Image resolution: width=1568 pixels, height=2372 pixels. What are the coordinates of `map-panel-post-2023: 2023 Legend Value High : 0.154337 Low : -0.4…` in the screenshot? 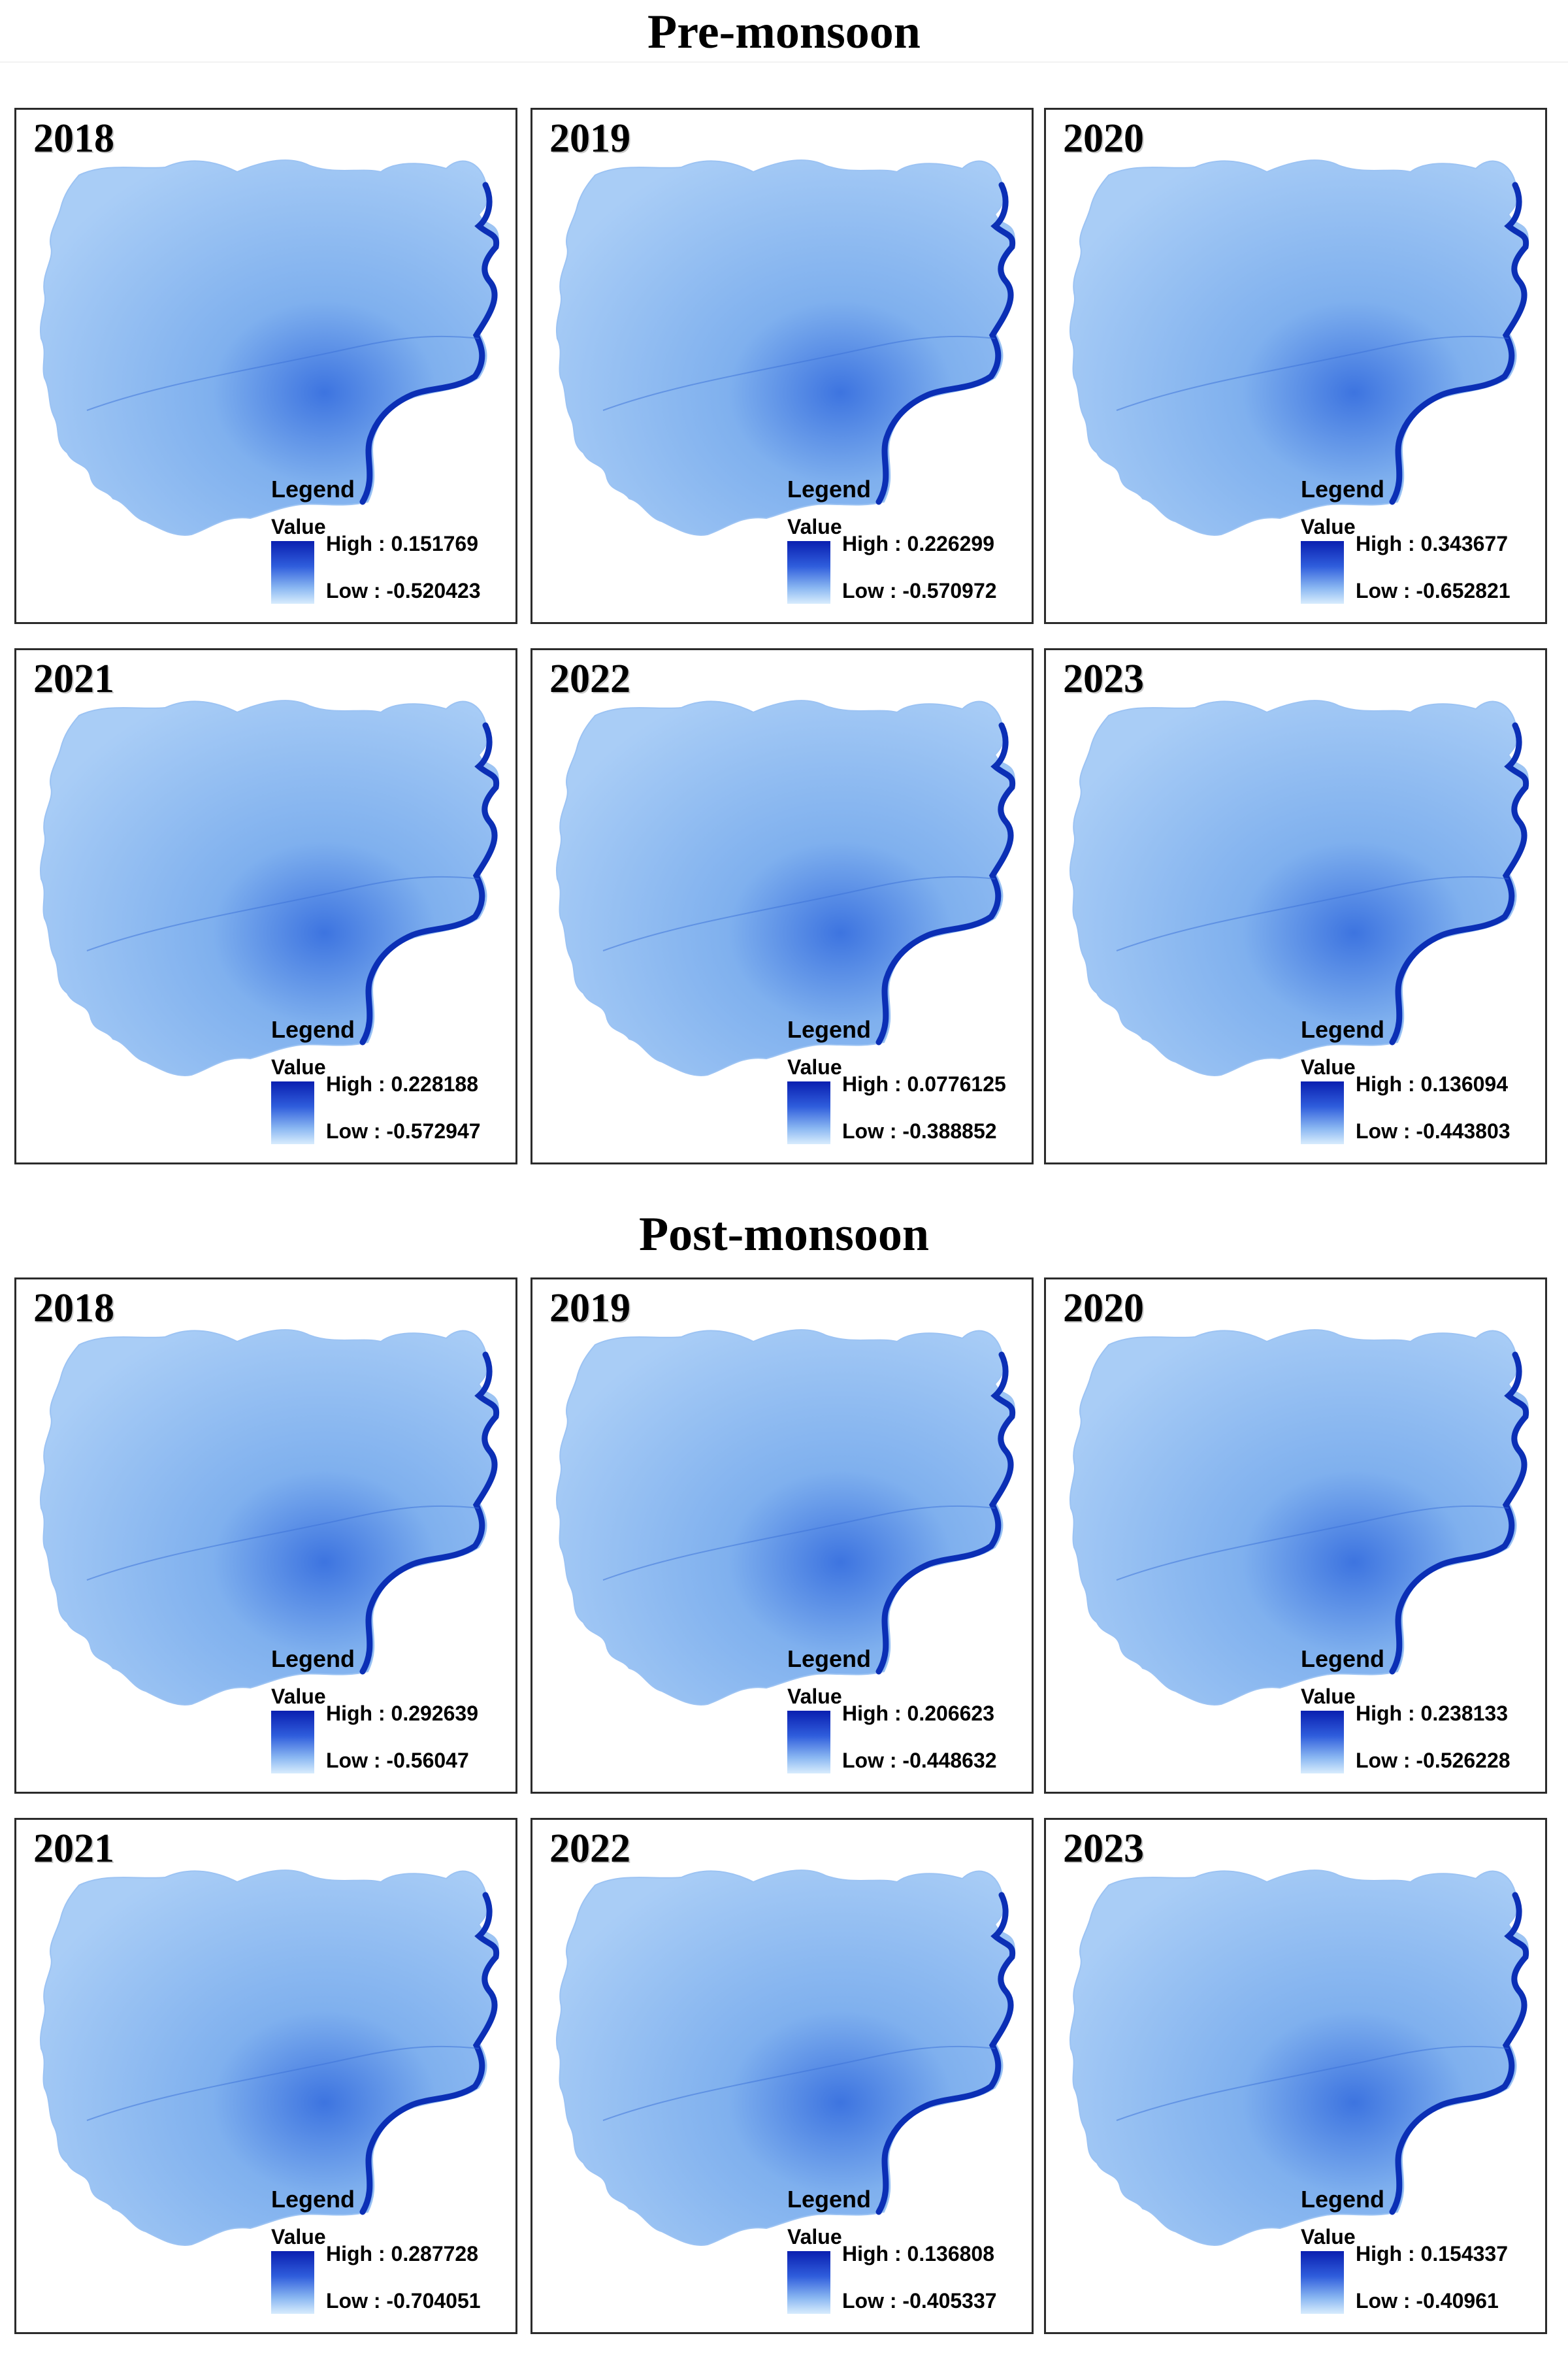 It's located at (1295, 2076).